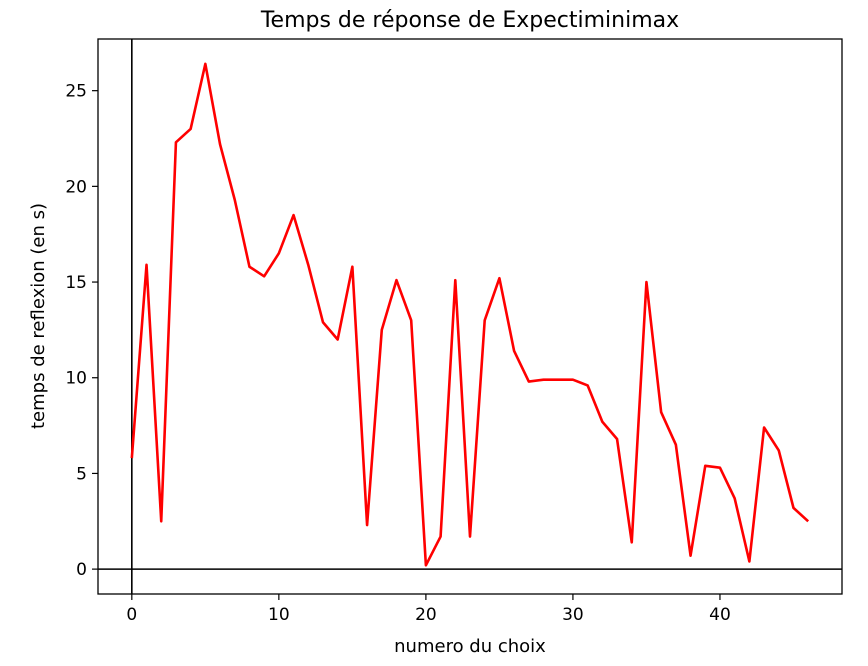 The image size is (868, 666). I want to click on x-tick-label: 40, so click(720, 615).